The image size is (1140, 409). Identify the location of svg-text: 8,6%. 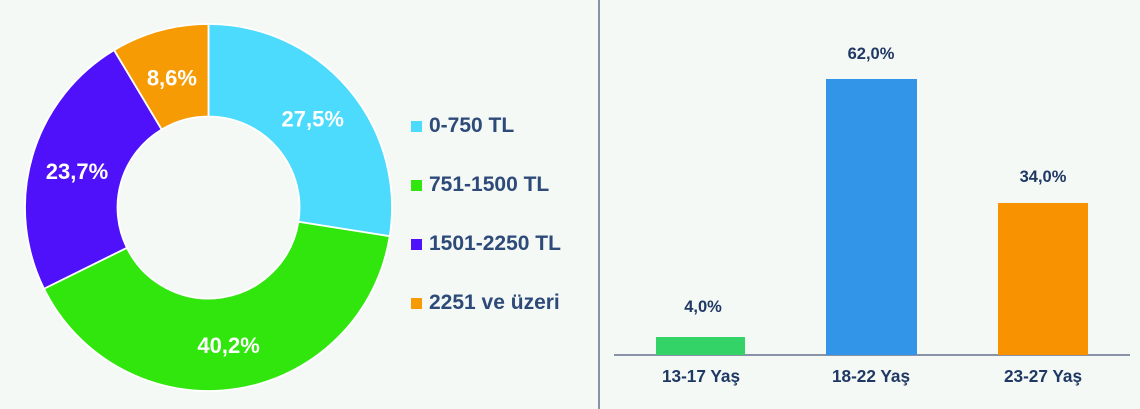
(172, 78).